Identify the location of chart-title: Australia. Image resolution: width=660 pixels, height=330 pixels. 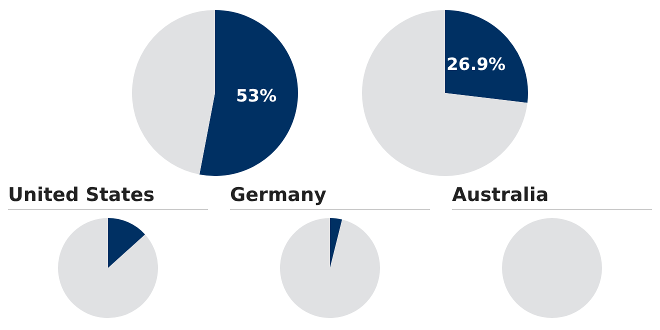
(552, 197).